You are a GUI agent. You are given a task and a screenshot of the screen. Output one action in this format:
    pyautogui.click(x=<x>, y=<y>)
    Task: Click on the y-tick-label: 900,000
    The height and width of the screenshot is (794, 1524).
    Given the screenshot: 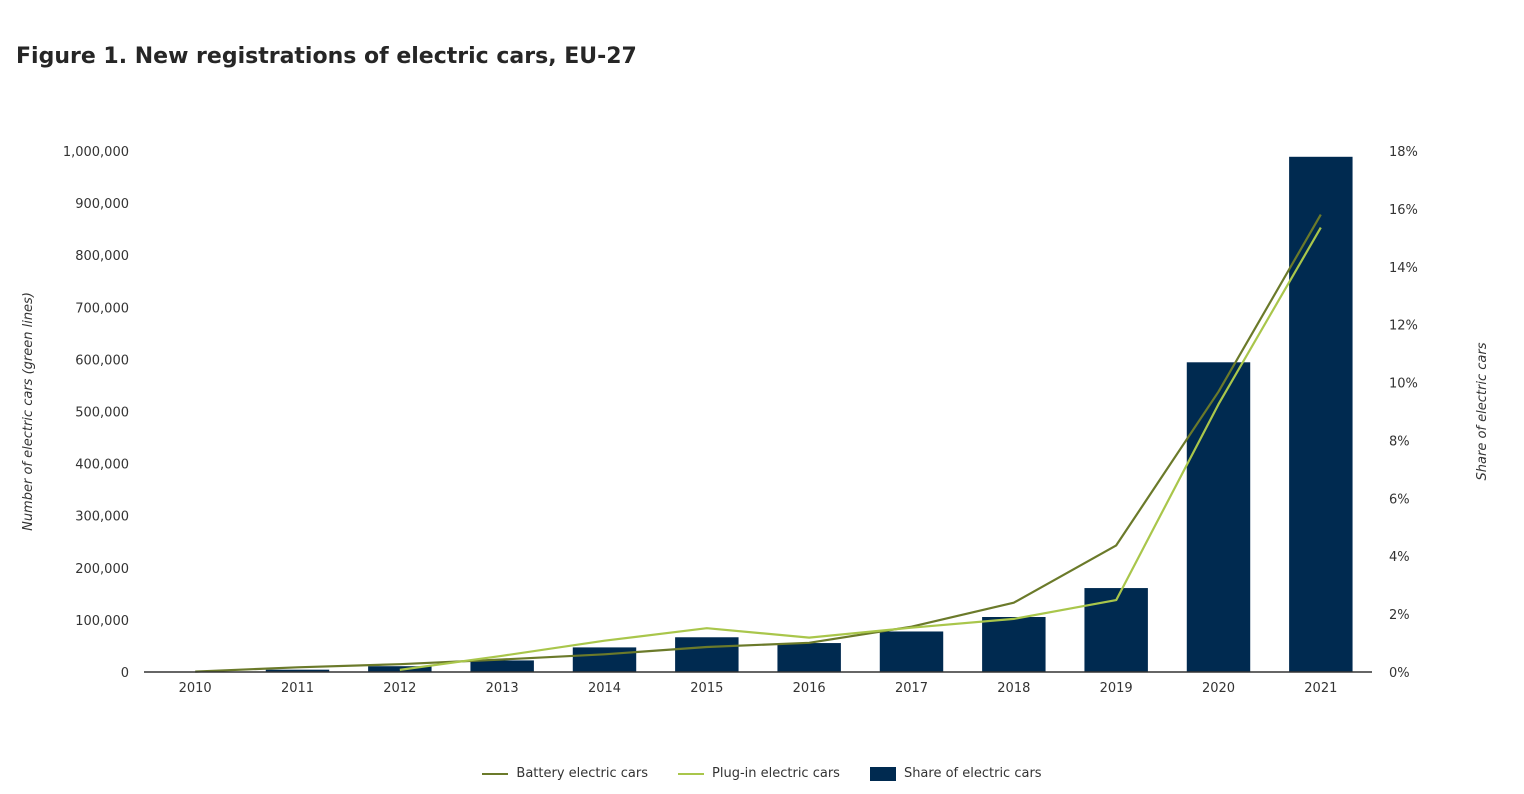 What is the action you would take?
    pyautogui.click(x=102, y=204)
    